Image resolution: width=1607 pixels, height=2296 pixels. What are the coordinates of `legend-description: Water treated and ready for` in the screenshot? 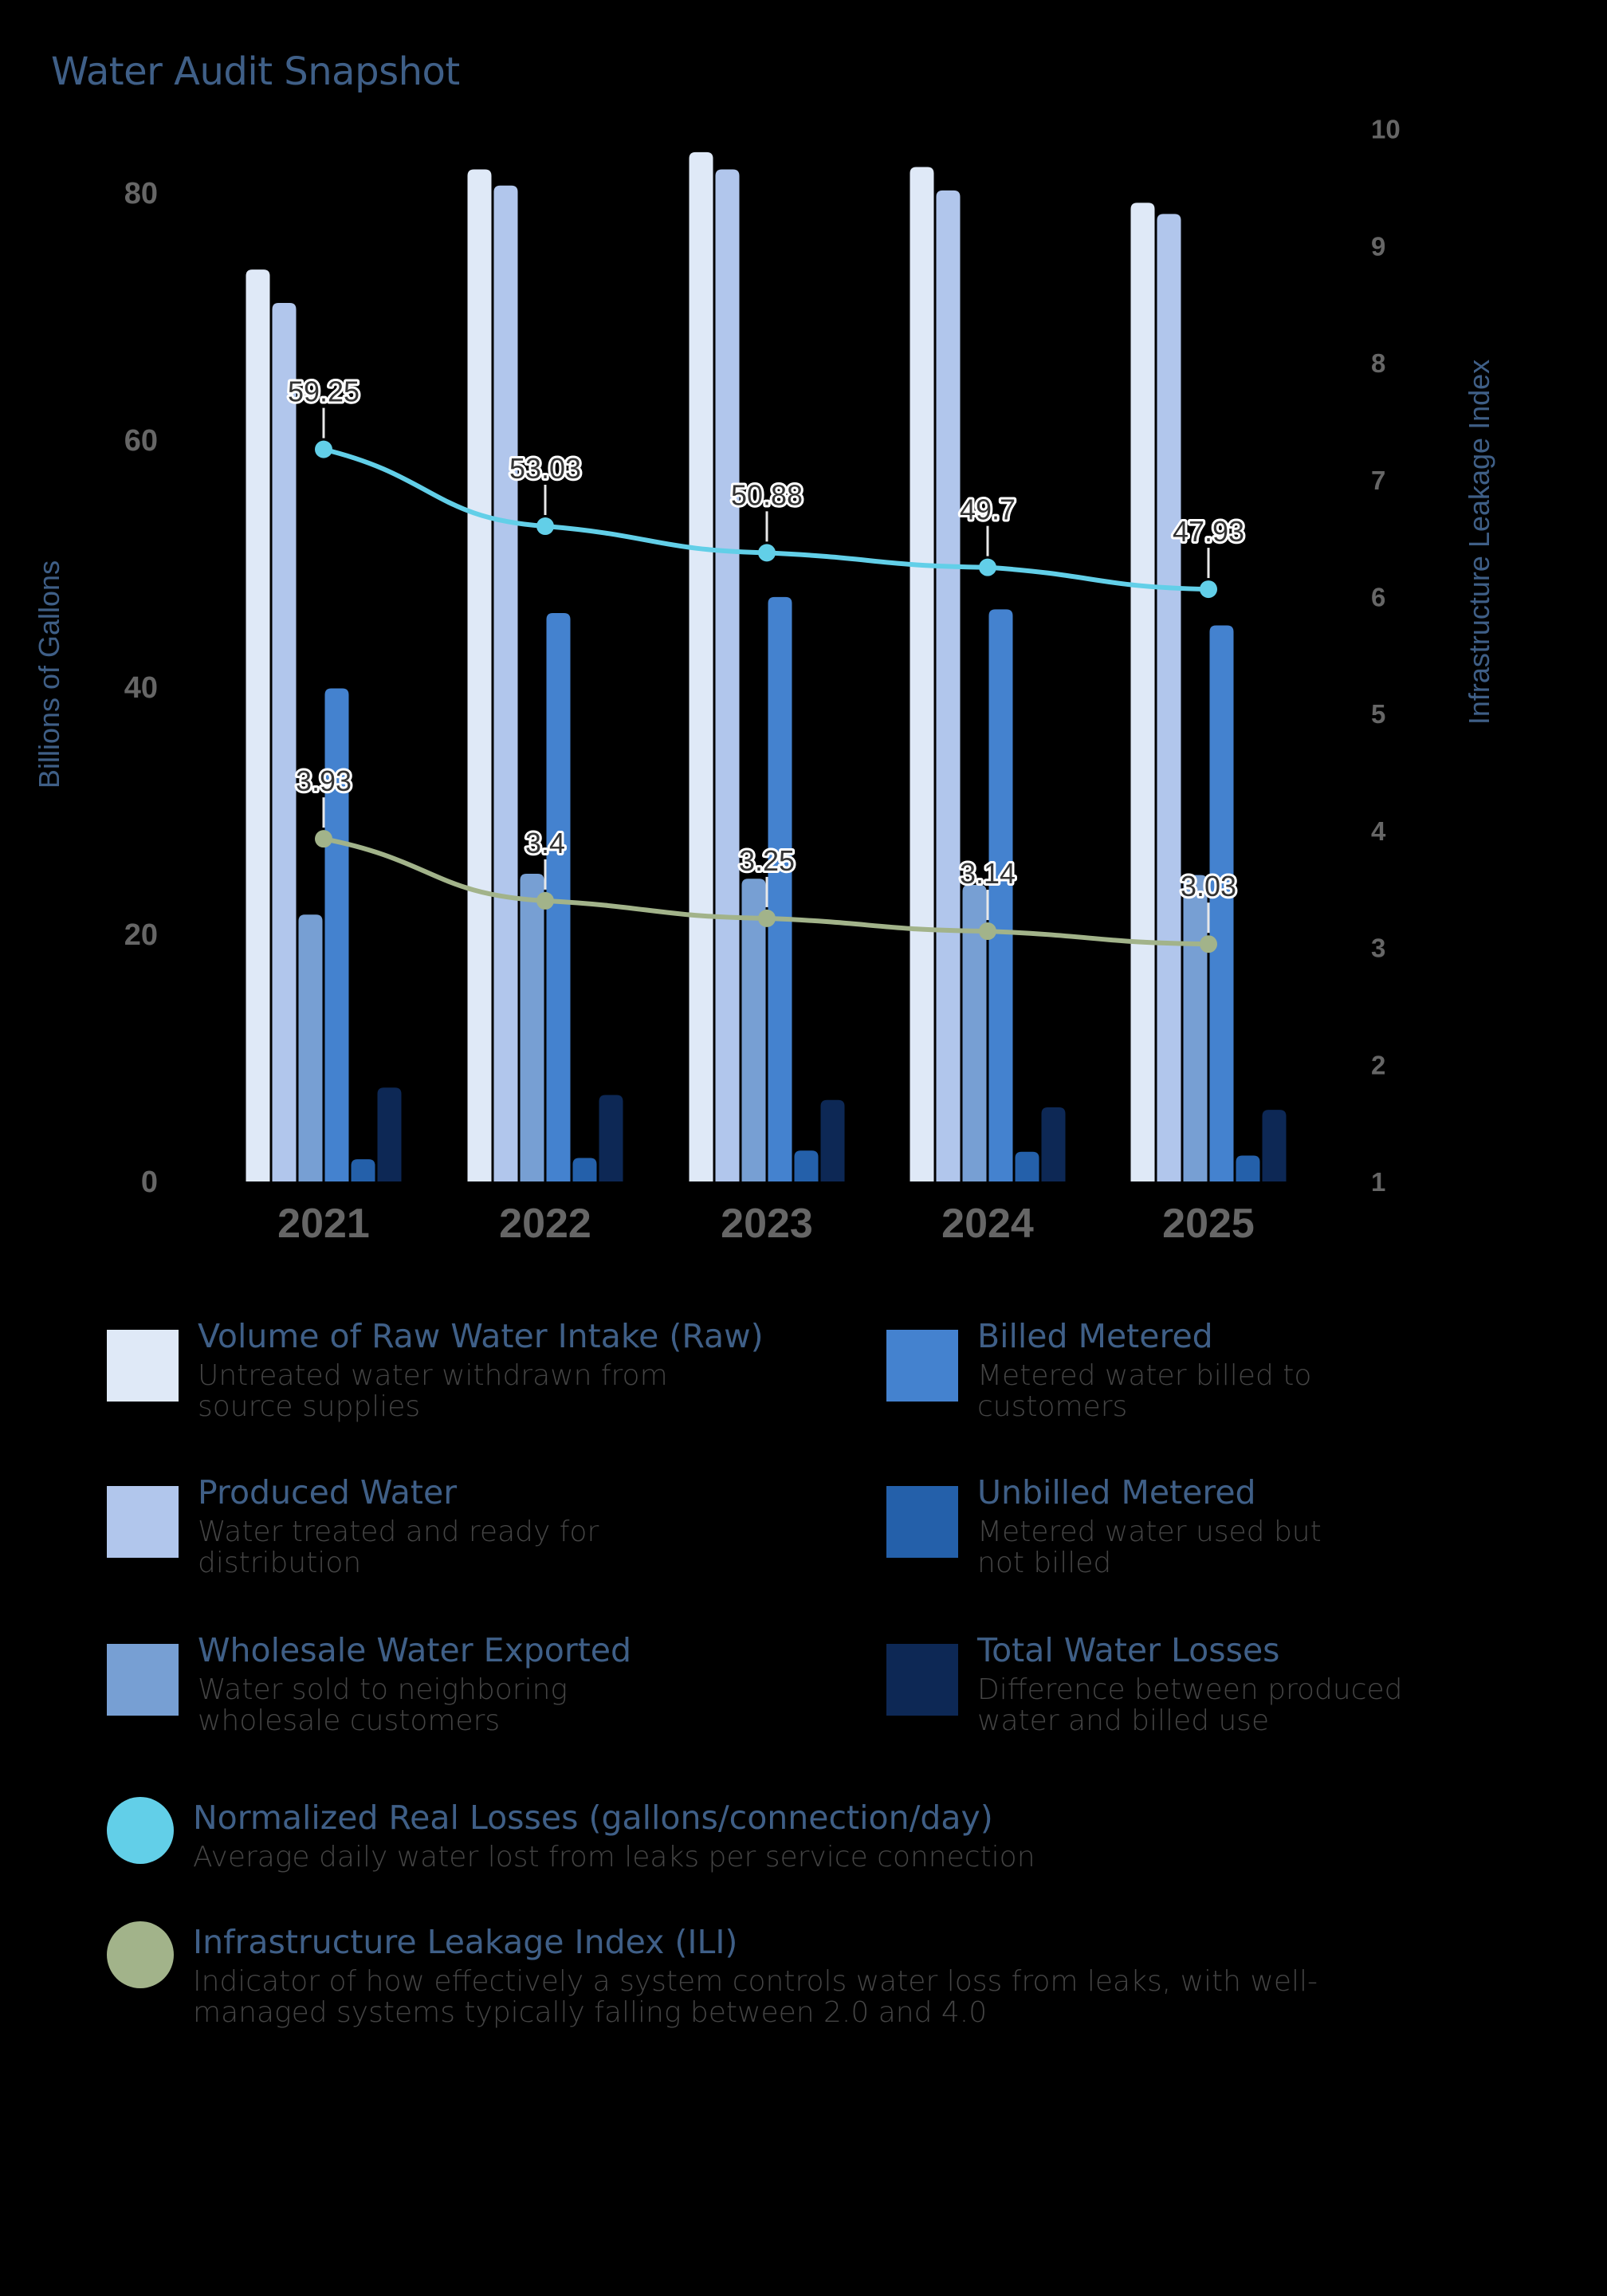 It's located at (399, 1532).